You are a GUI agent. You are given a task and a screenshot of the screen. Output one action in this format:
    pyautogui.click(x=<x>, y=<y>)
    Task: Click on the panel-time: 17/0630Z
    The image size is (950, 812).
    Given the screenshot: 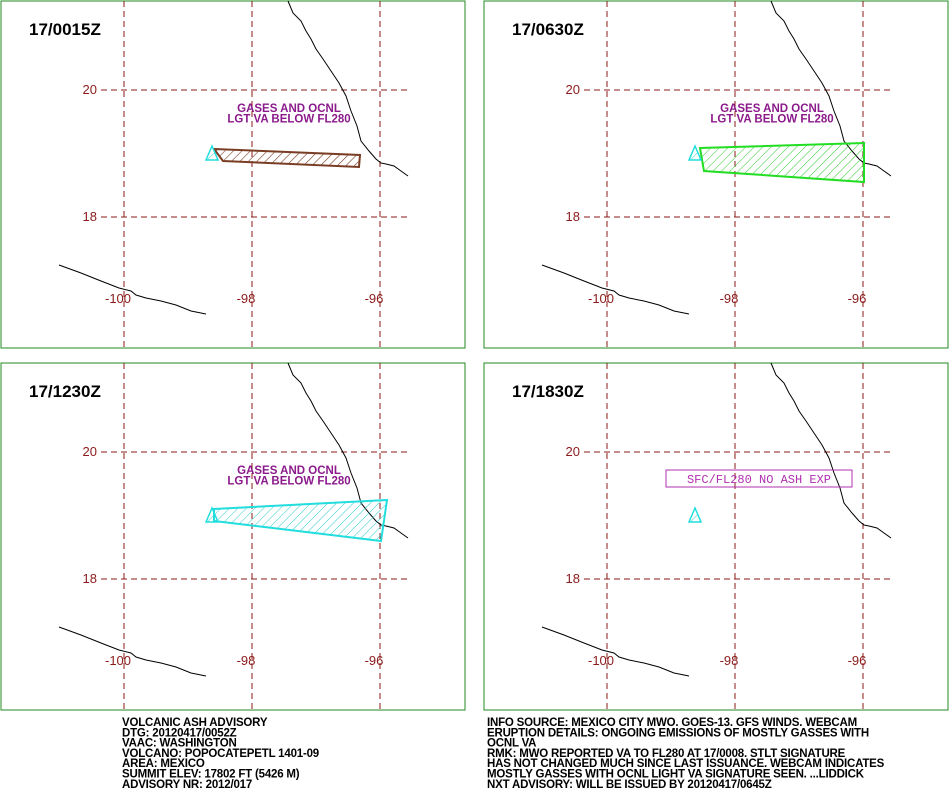 What is the action you would take?
    pyautogui.click(x=548, y=29)
    